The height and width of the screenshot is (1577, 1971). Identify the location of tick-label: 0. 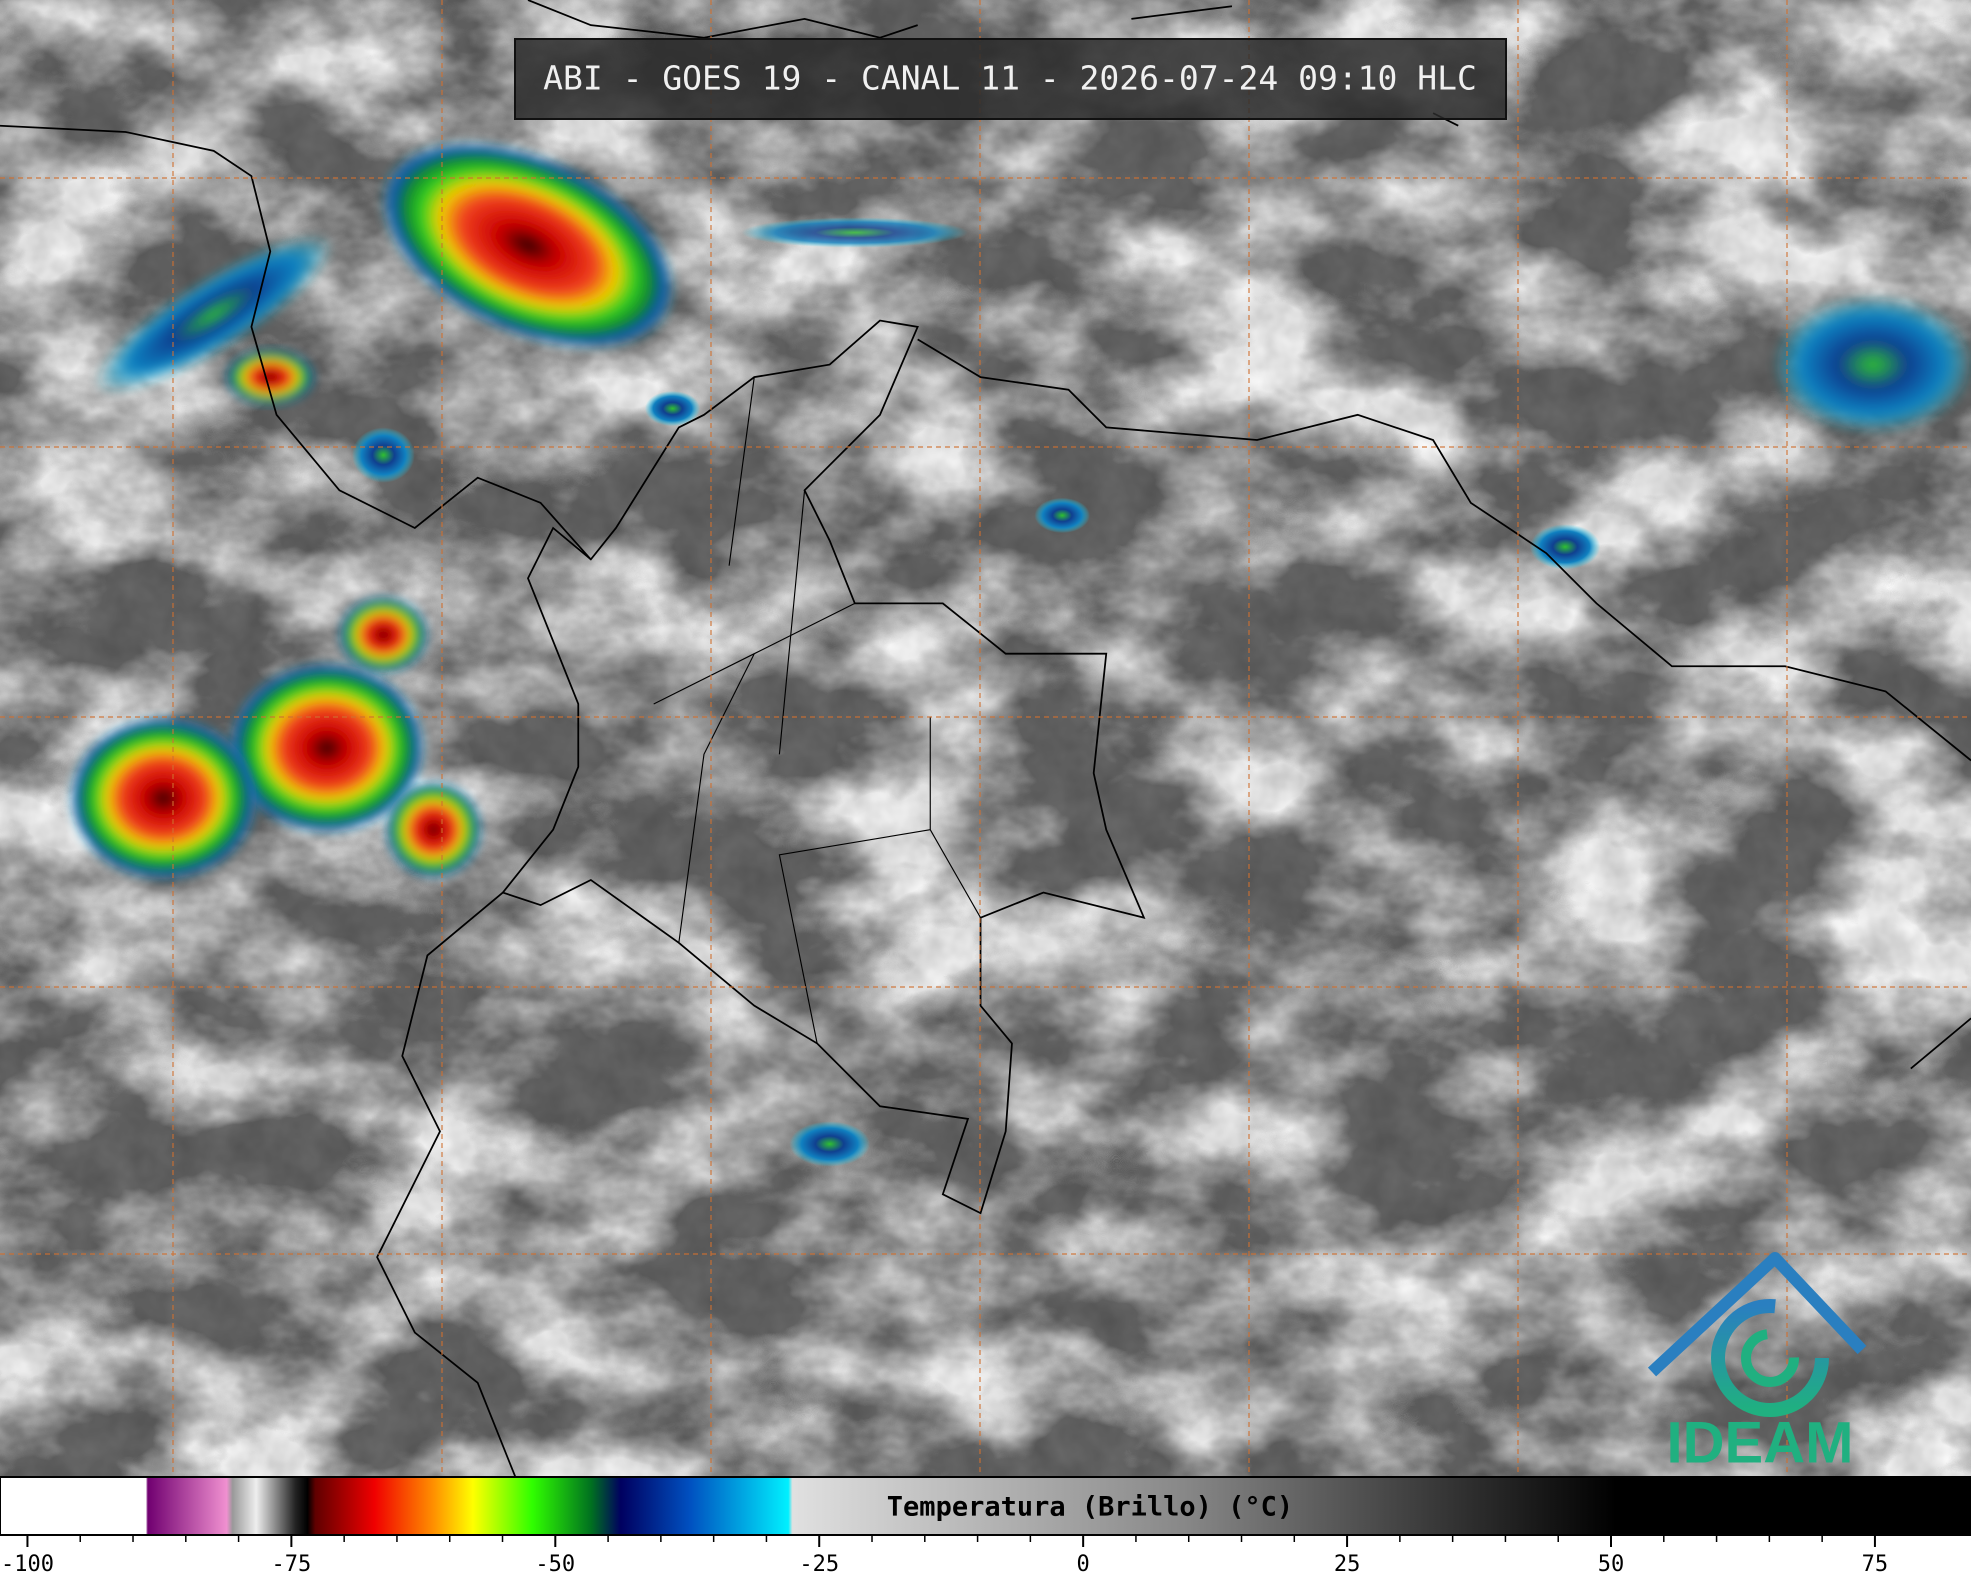
(1083, 1564).